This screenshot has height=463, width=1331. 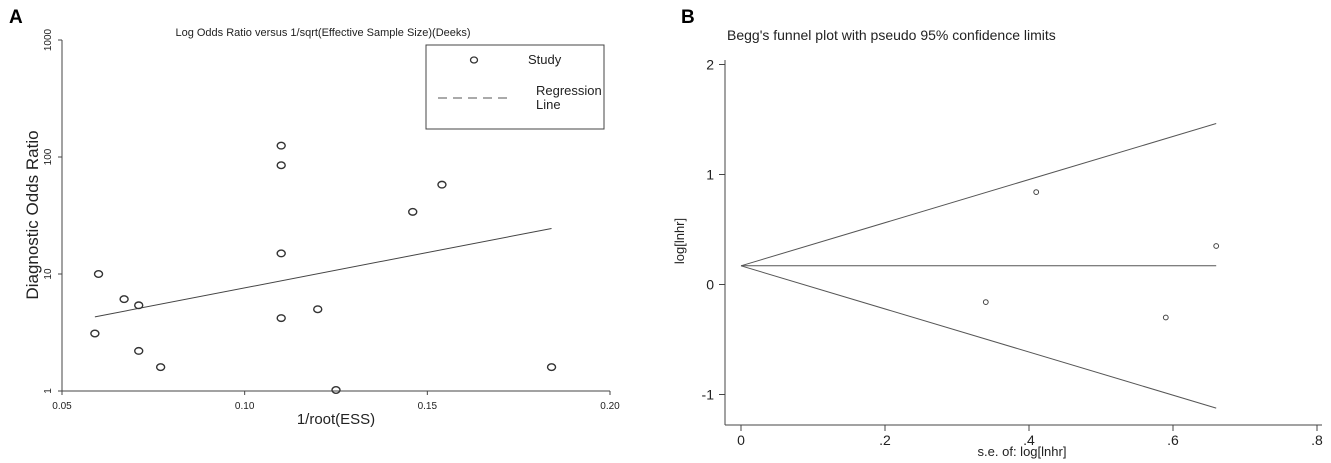 What do you see at coordinates (710, 175) in the screenshot?
I see `chart-b-y-tick-label: 1` at bounding box center [710, 175].